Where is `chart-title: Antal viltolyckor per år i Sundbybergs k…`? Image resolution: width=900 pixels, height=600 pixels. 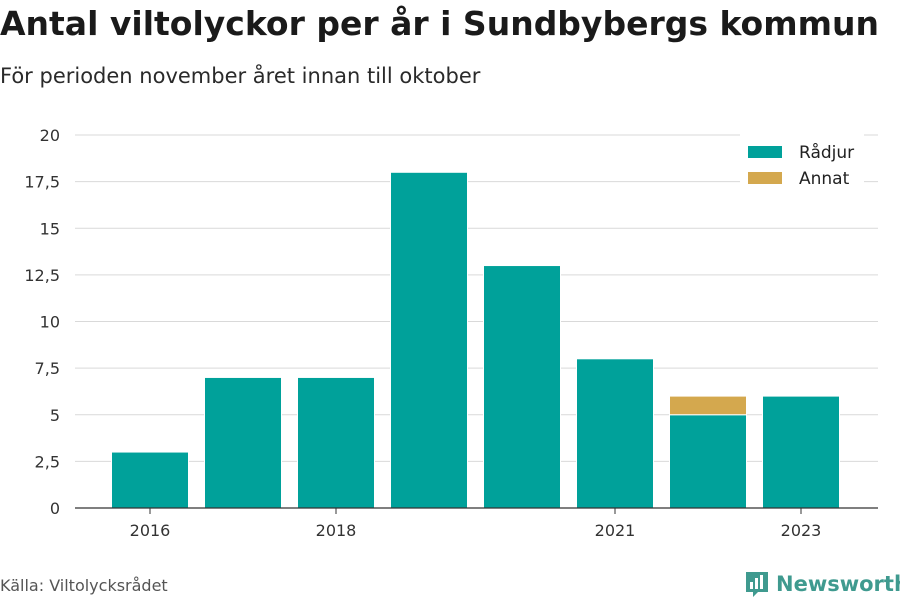 chart-title: Antal viltolyckor per år i Sundbybergs k… is located at coordinates (439, 23).